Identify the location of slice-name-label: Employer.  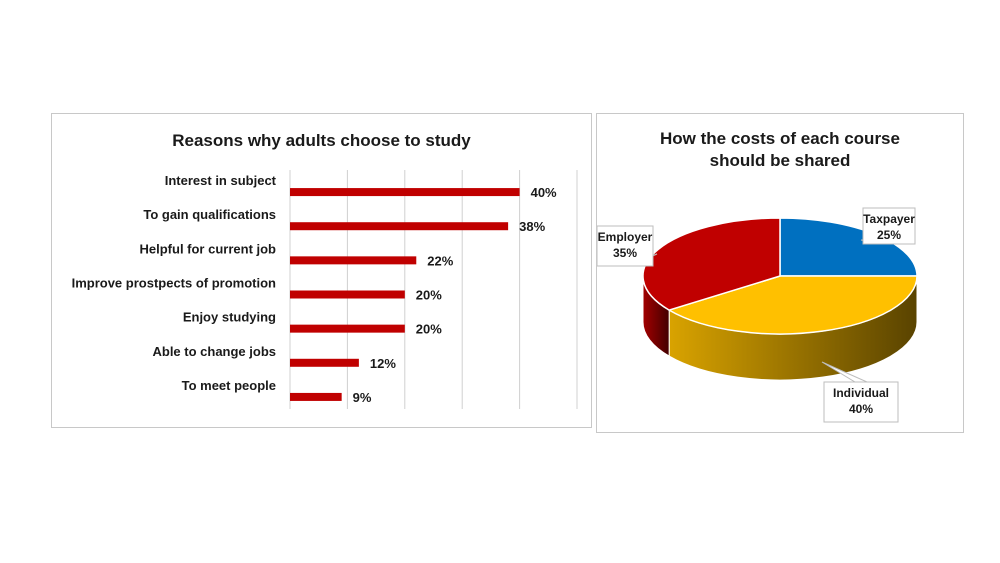
(625, 237).